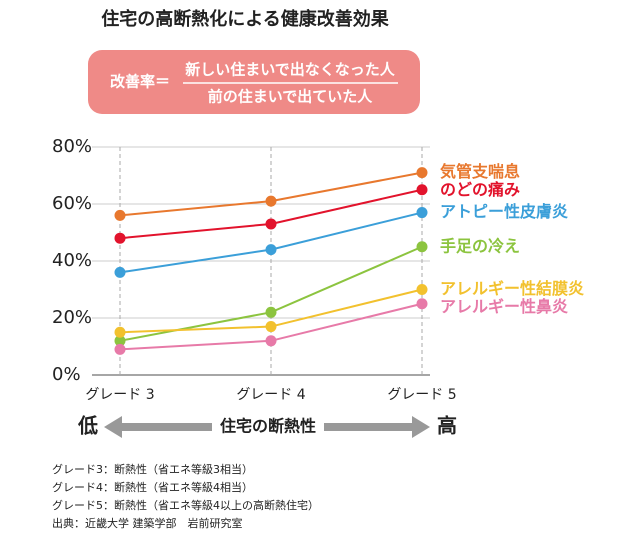 This screenshot has width=633, height=541. What do you see at coordinates (271, 194) in the screenshot?
I see `series-line` at bounding box center [271, 194].